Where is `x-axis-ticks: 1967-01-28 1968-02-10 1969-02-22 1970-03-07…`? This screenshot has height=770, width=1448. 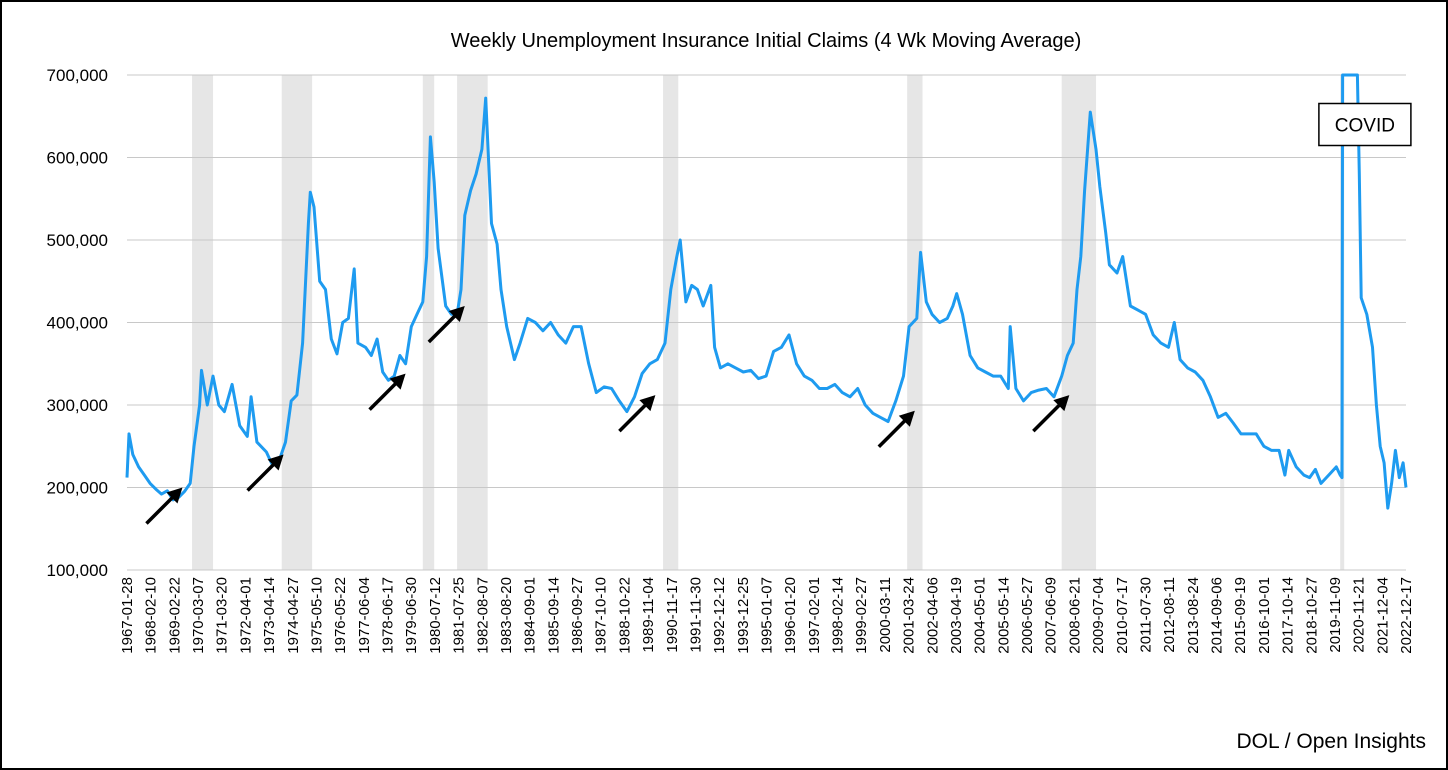
x-axis-ticks: 1967-01-28 1968-02-10 1969-02-22 1970-03-07… is located at coordinates (767, 615).